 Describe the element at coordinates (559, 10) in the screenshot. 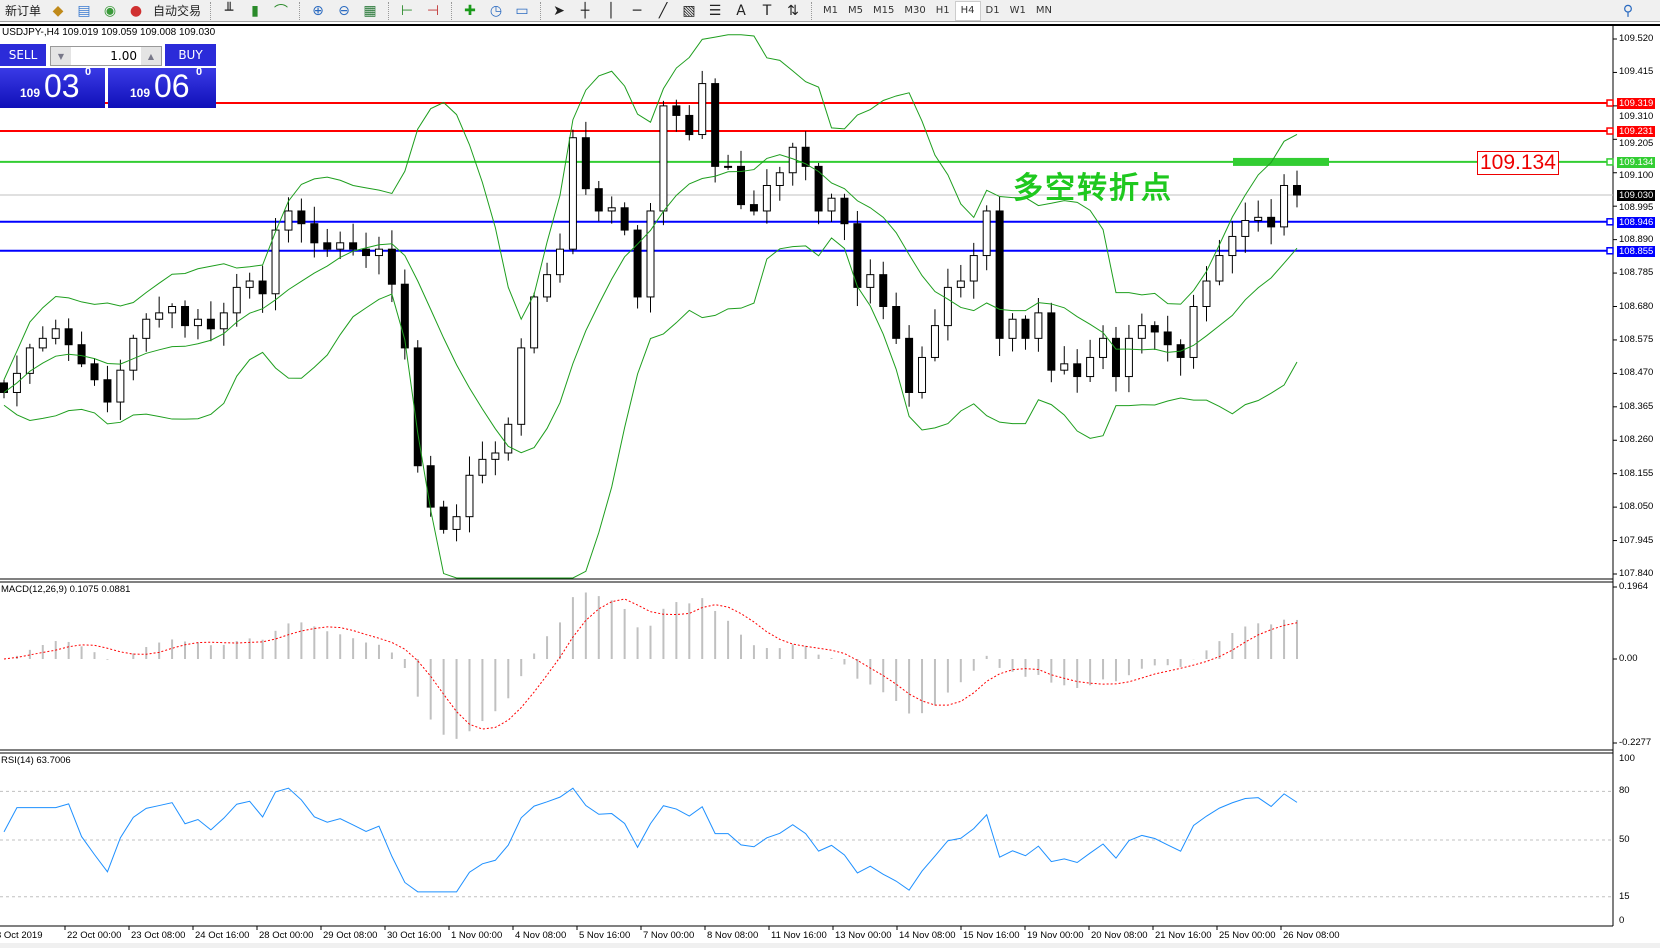

I see `cursor-icon: ➤` at that location.